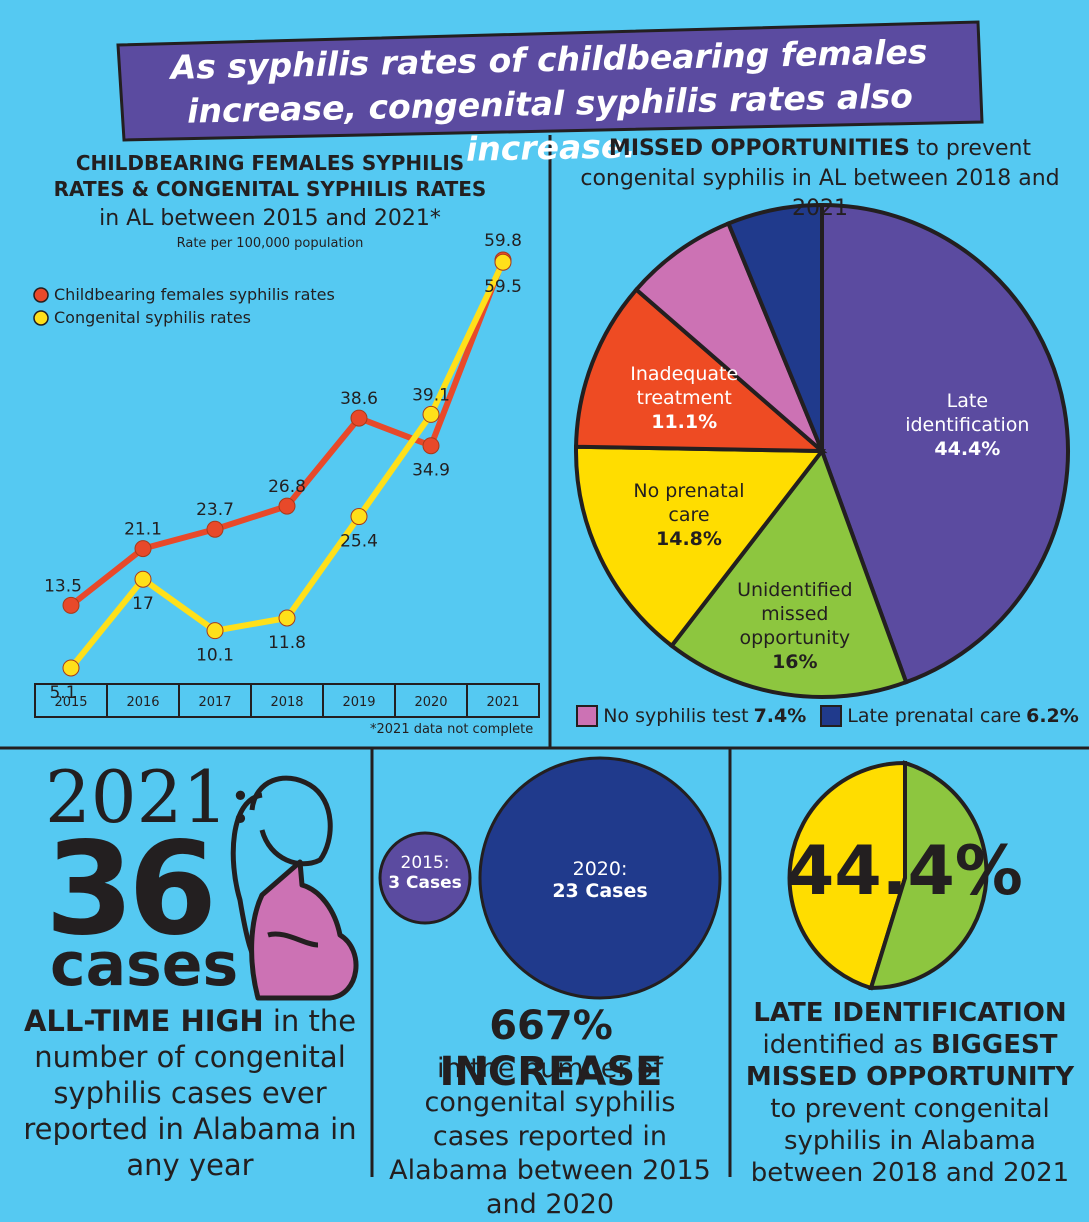 This screenshot has width=1089, height=1222. I want to click on data-label: 11.8, so click(287, 643).